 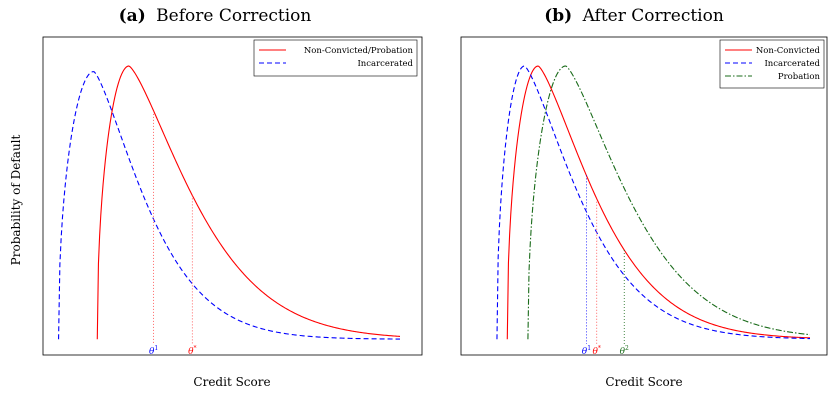 What do you see at coordinates (653, 16) in the screenshot?
I see `panel-b-title-text: After Correction` at bounding box center [653, 16].